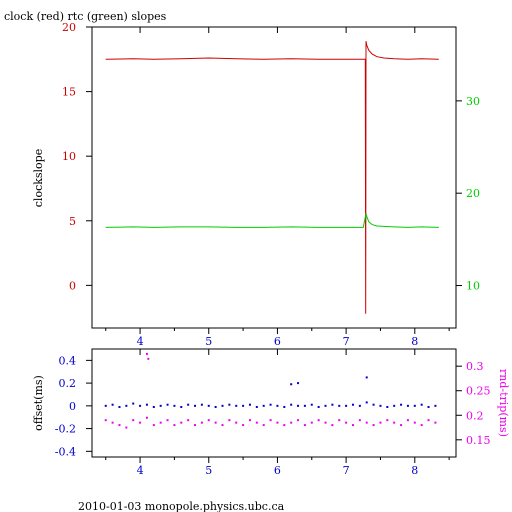  Describe the element at coordinates (68, 360) in the screenshot. I see `bottom-y-tick-label: 0.4` at that location.